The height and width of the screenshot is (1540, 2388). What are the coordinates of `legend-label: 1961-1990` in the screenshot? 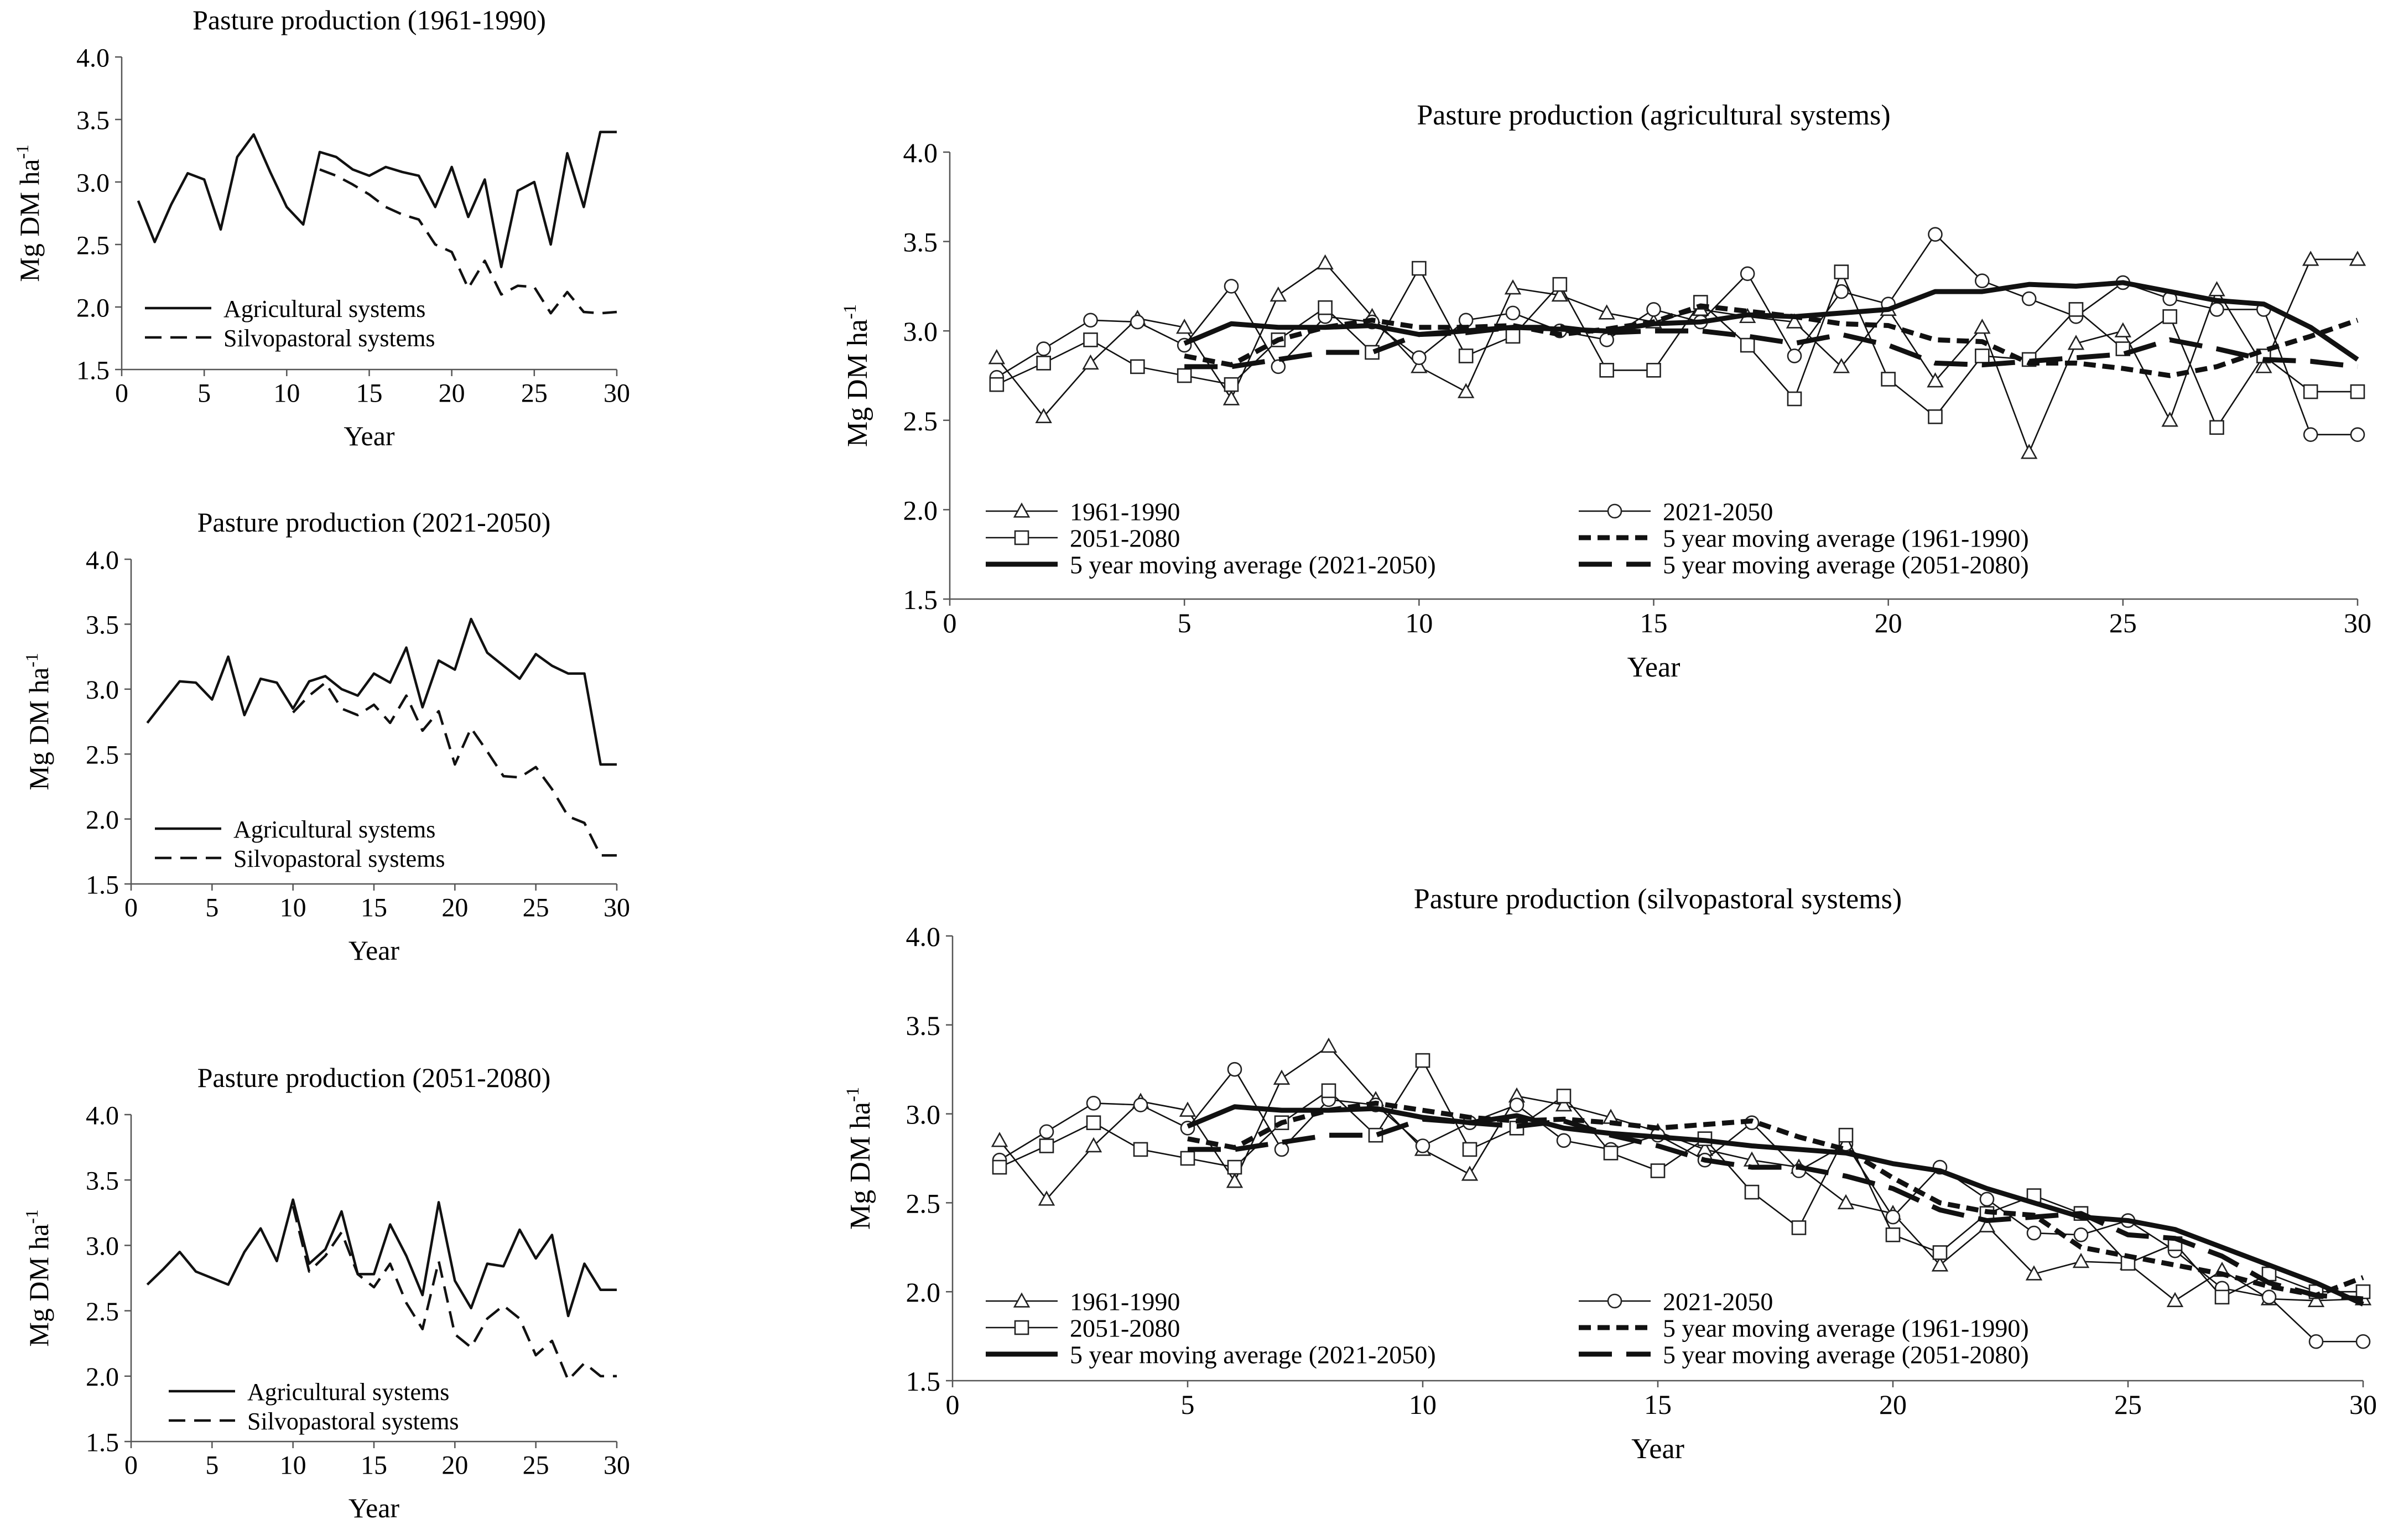 It's located at (1125, 512).